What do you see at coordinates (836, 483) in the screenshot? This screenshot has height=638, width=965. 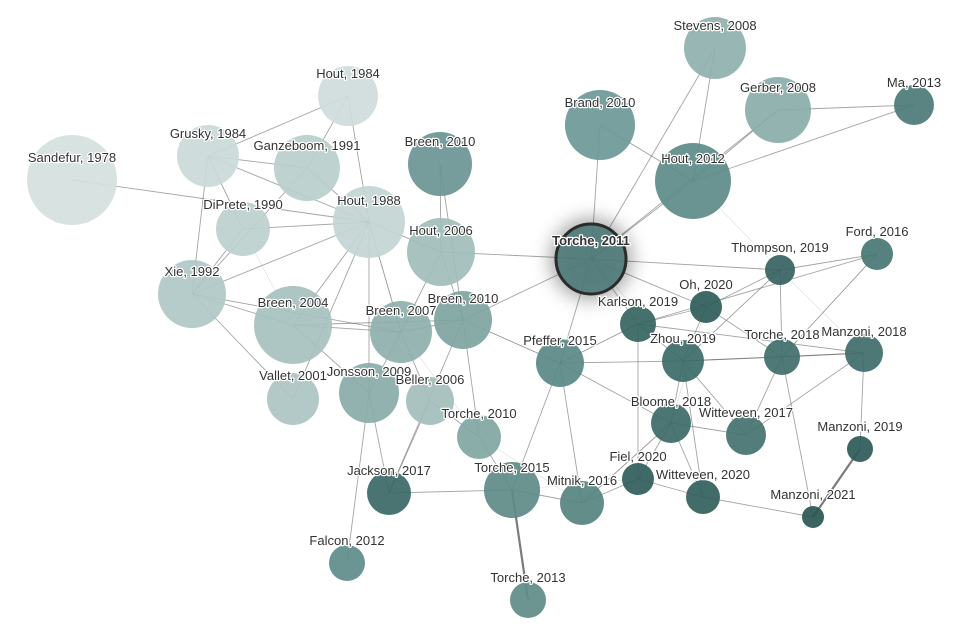 I see `edge-manzoni2019-manzoni2021` at bounding box center [836, 483].